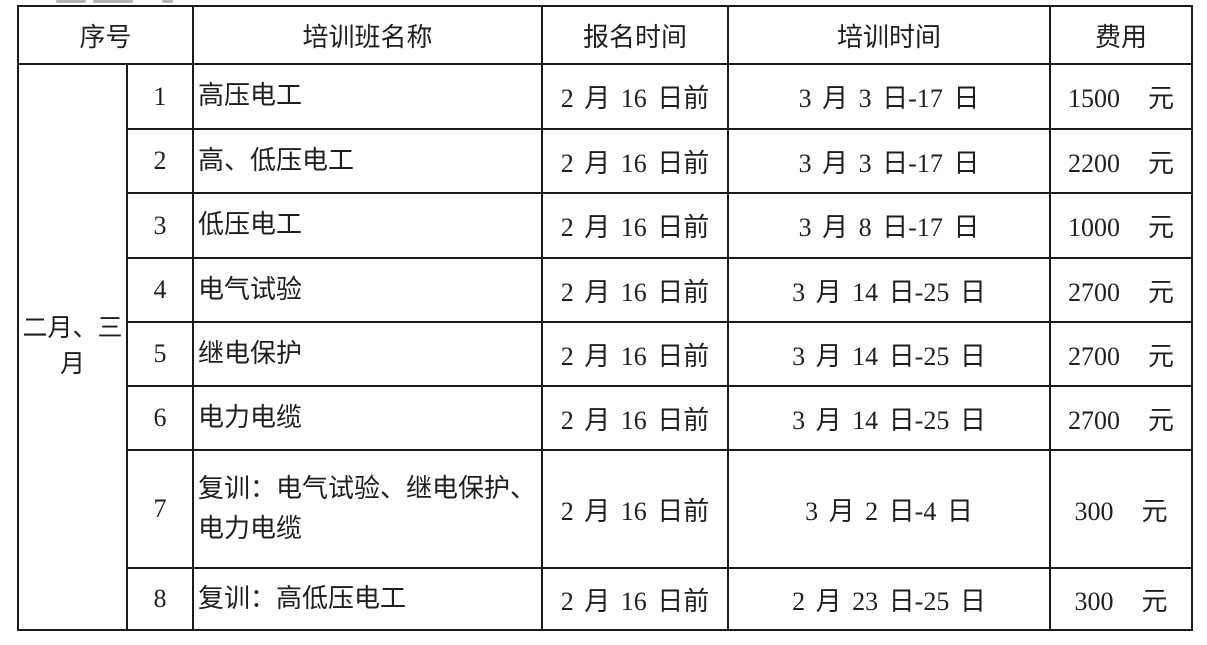 Image resolution: width=1207 pixels, height=645 pixels. Describe the element at coordinates (160, 509) in the screenshot. I see `row-index-cell: 7` at that location.